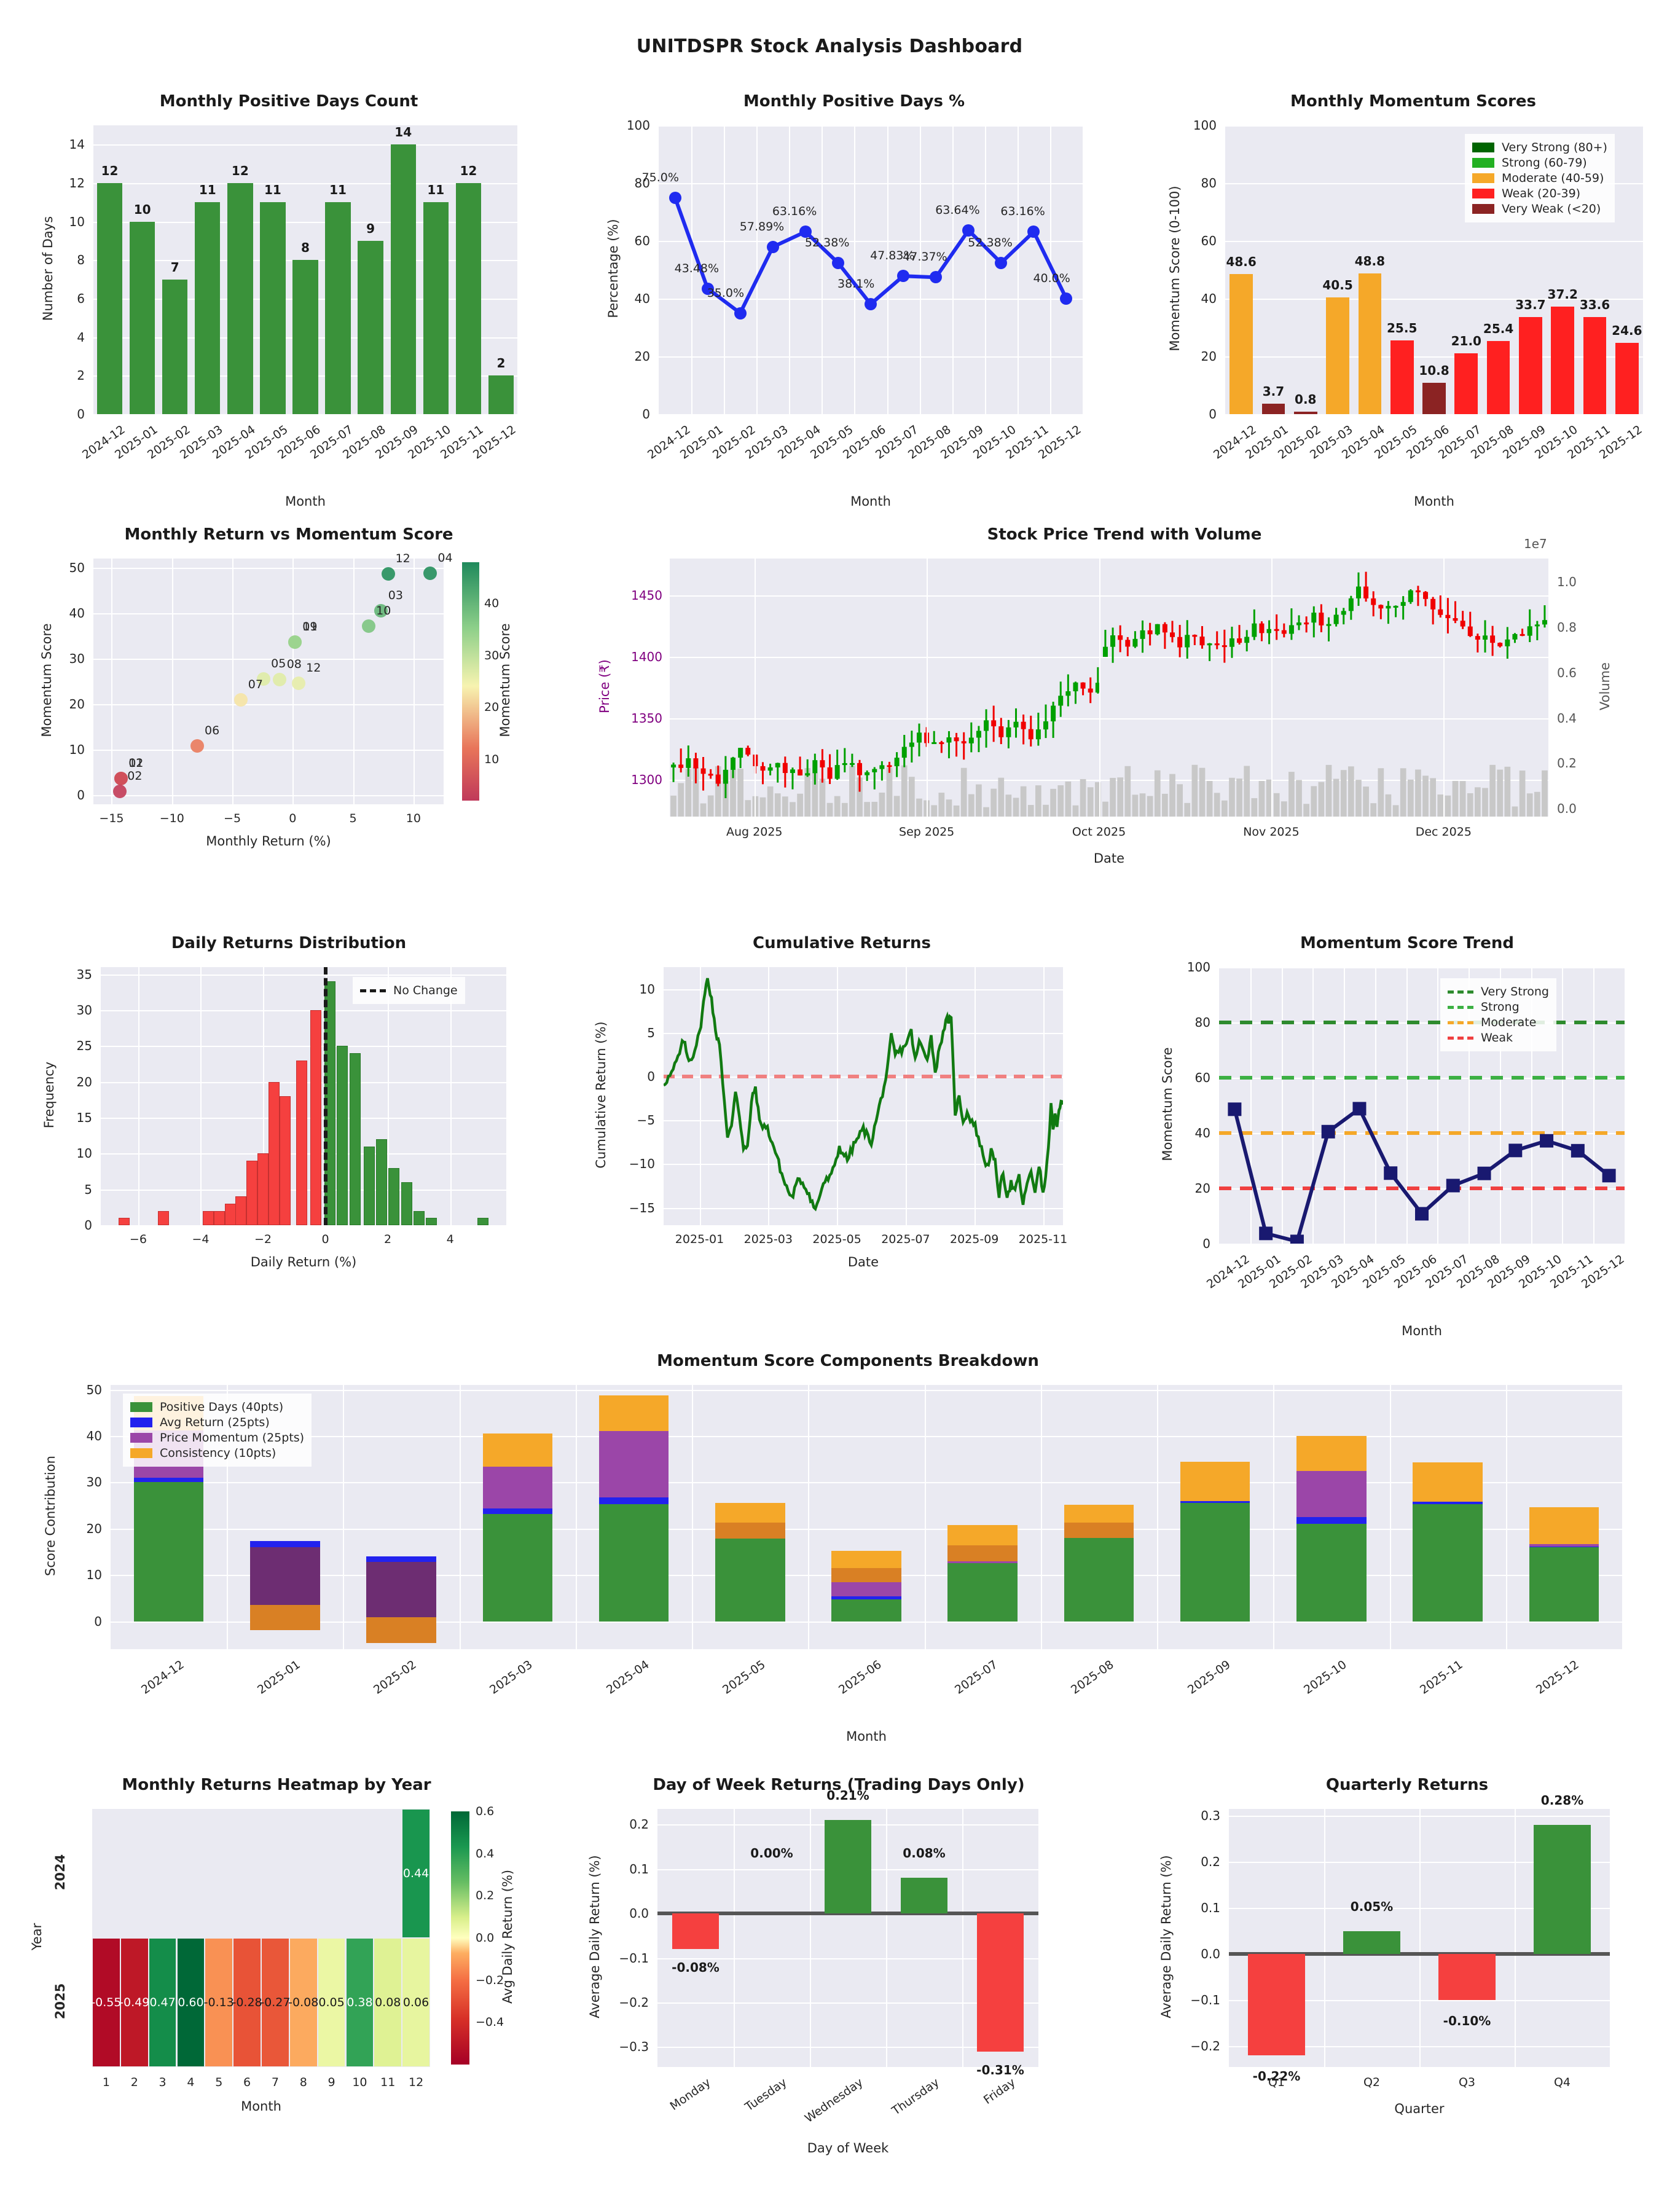 The width and height of the screenshot is (1659, 2212). Describe the element at coordinates (1109, 688) in the screenshot. I see `candlestick-series` at that location.